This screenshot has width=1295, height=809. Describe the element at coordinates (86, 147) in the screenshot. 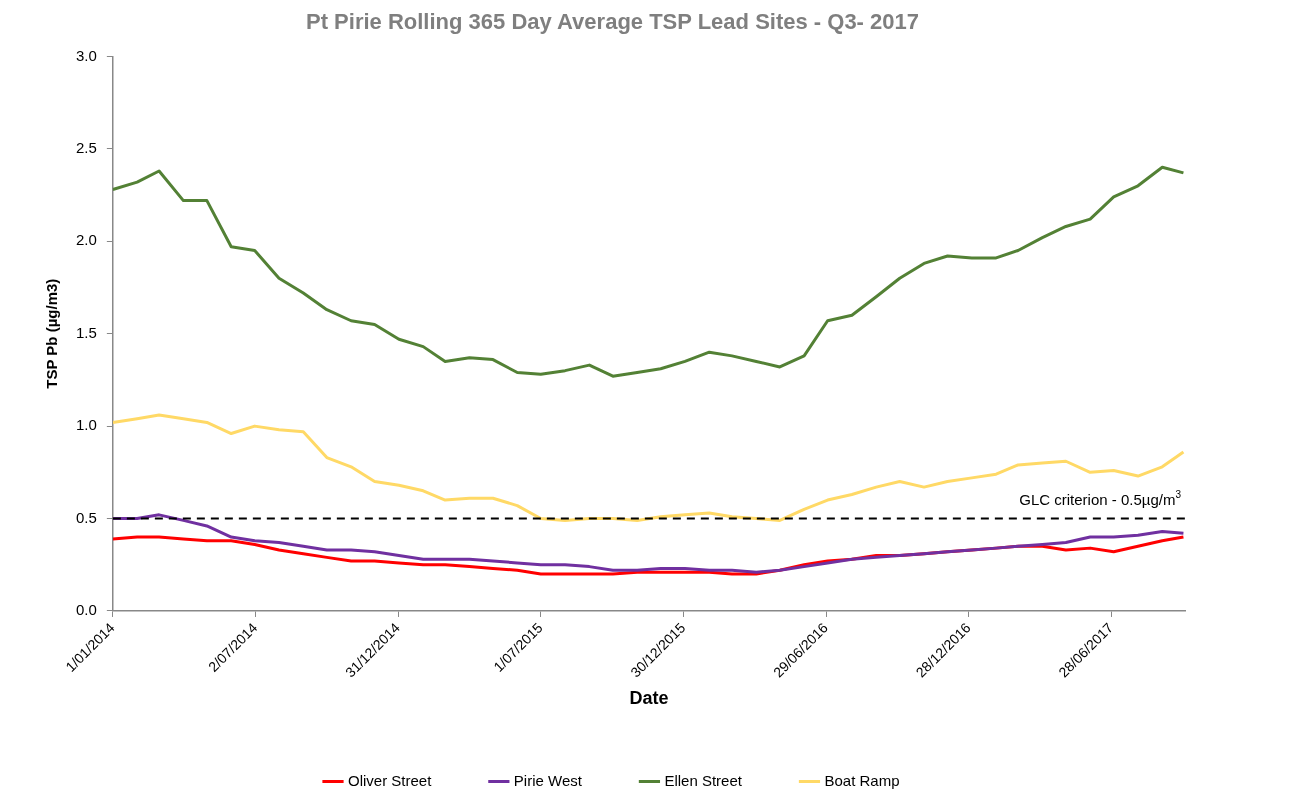

I see `y-tick-label: 2.5` at that location.